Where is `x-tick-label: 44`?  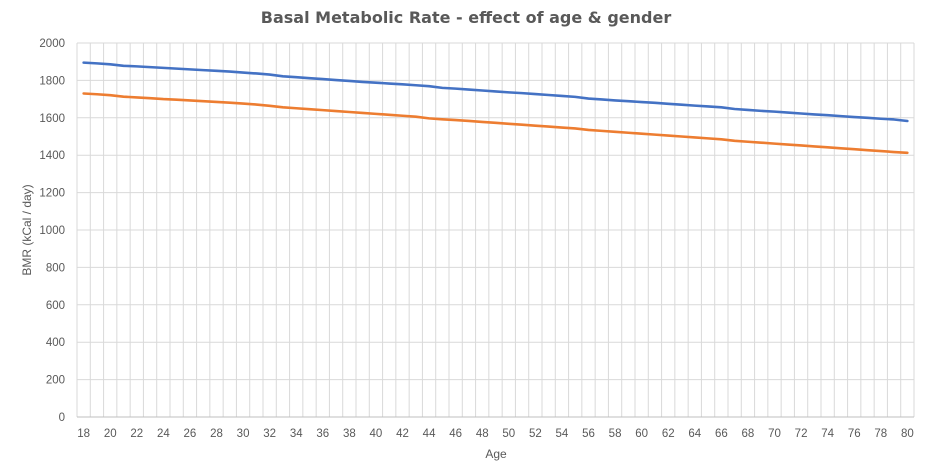 x-tick-label: 44 is located at coordinates (429, 434).